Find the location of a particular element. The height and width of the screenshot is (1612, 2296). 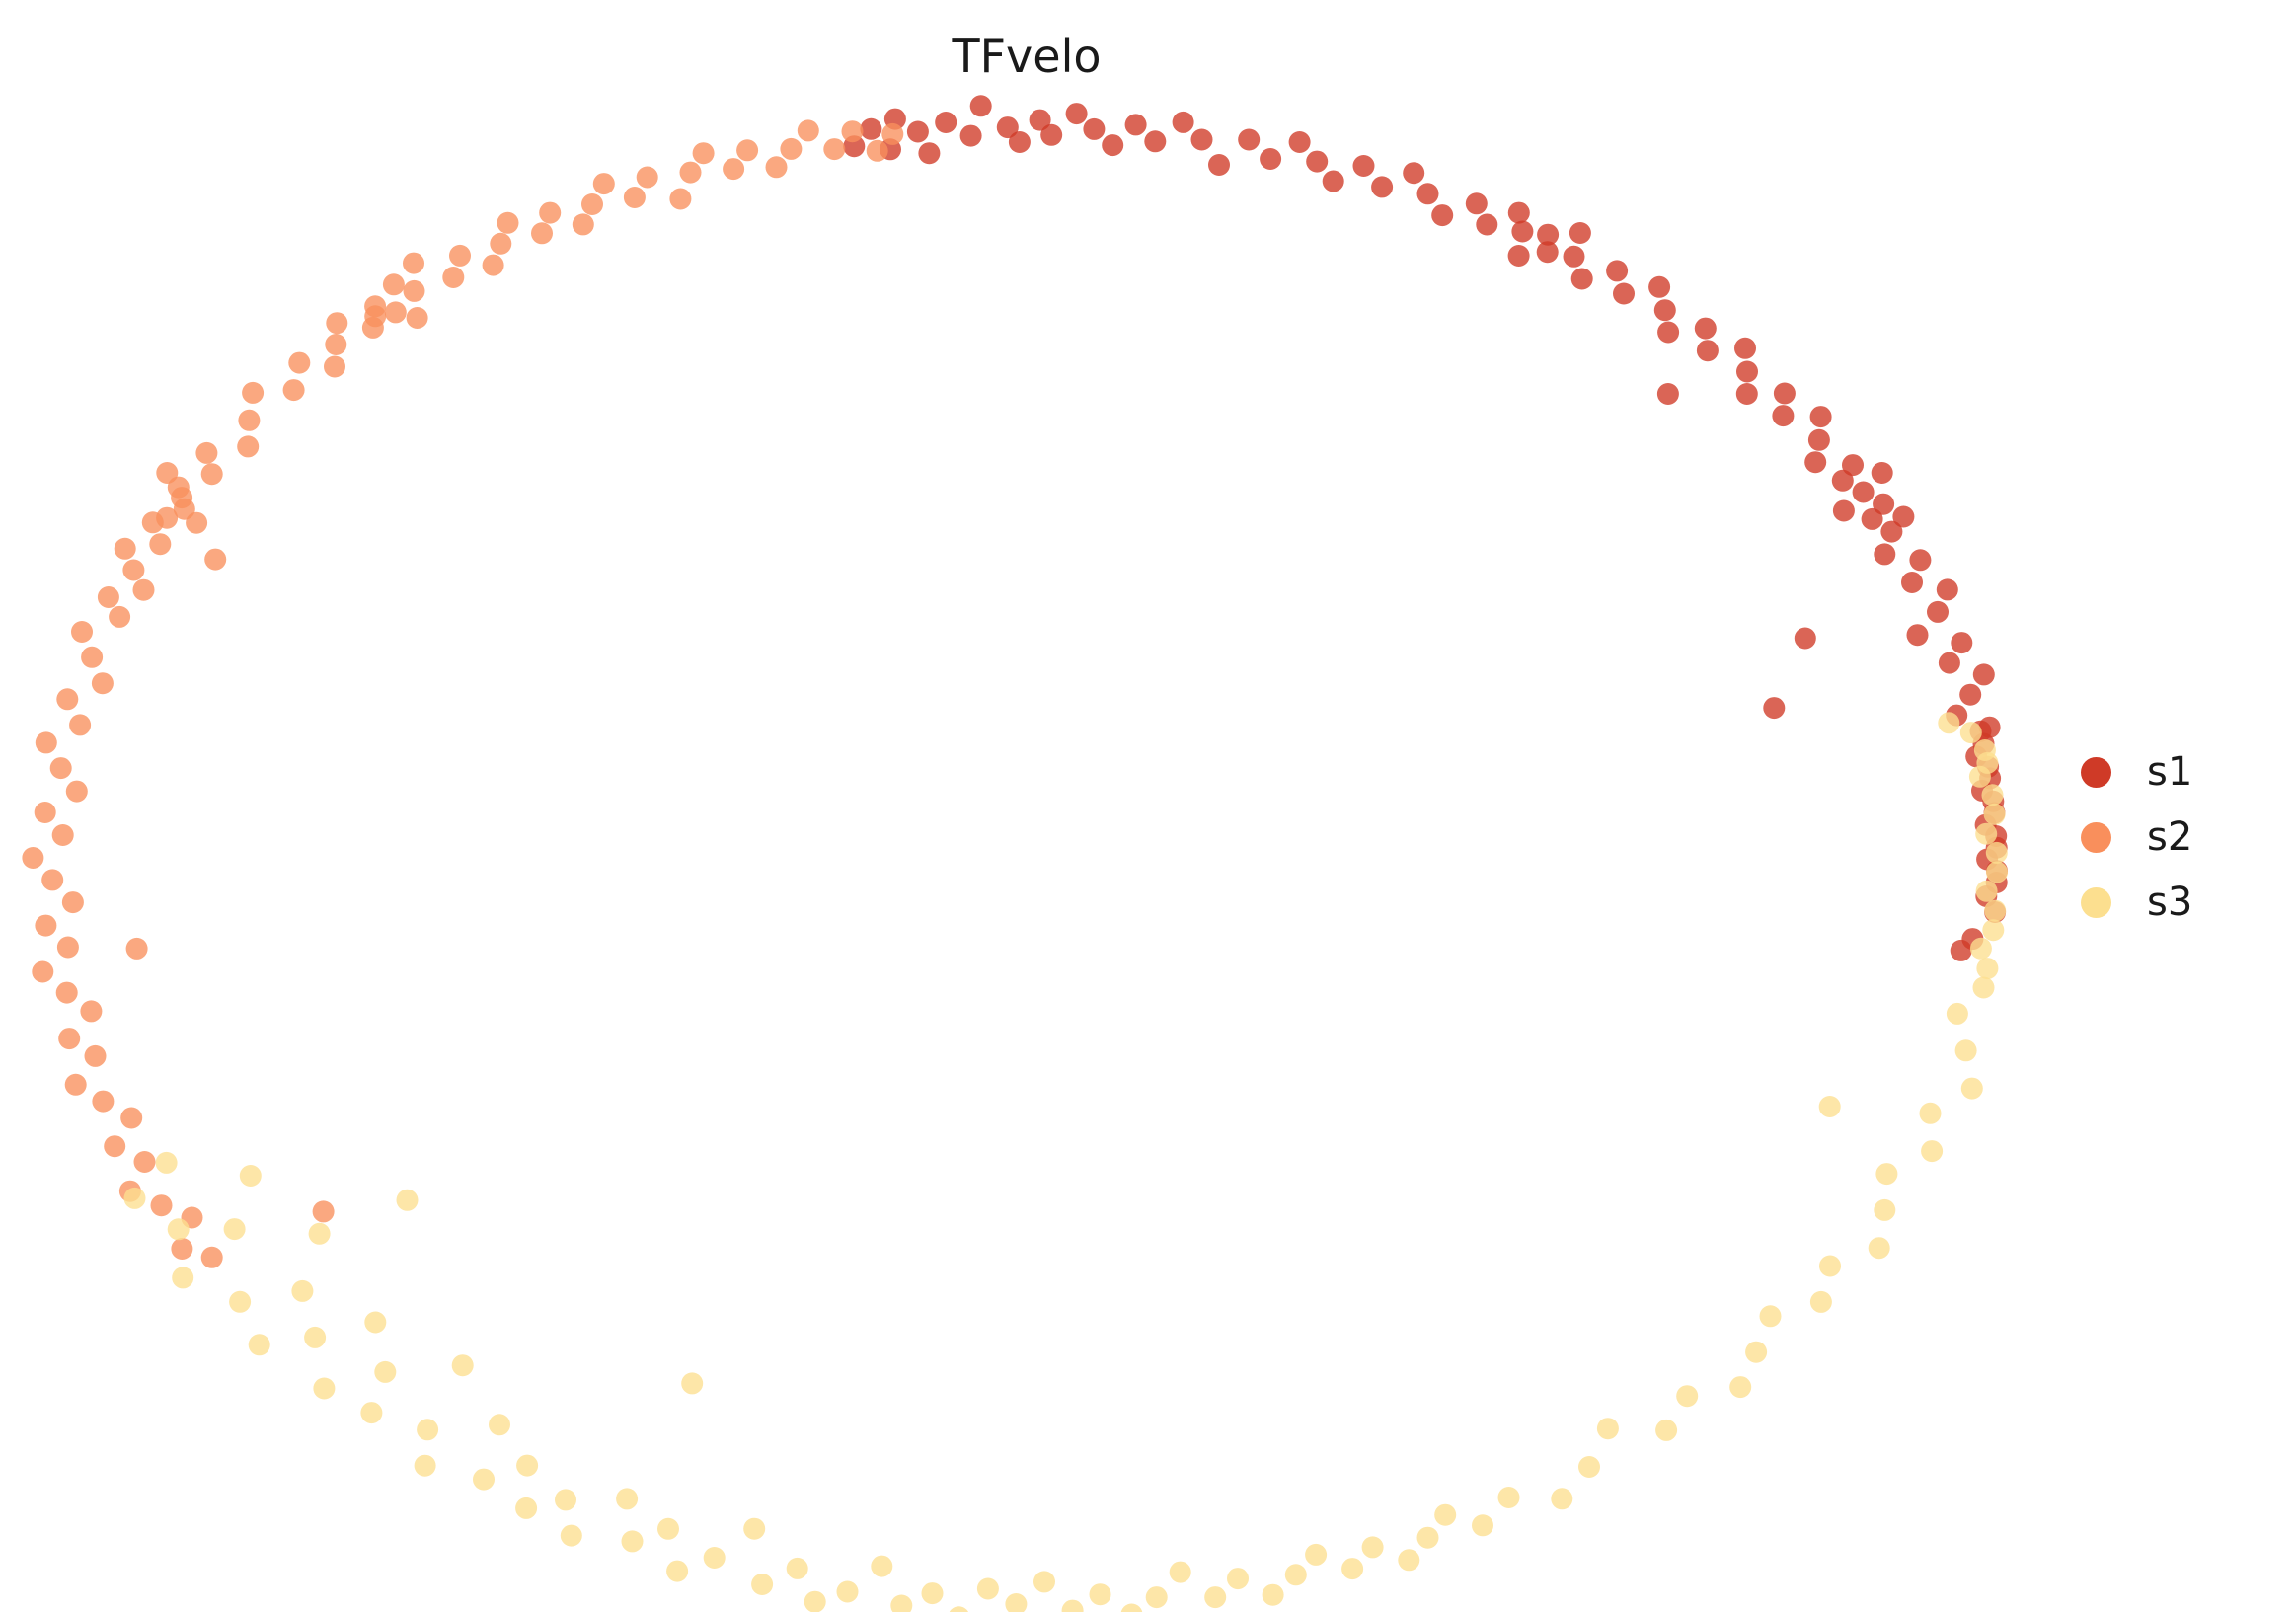

legend-label-s1: s1 is located at coordinates (2170, 772).